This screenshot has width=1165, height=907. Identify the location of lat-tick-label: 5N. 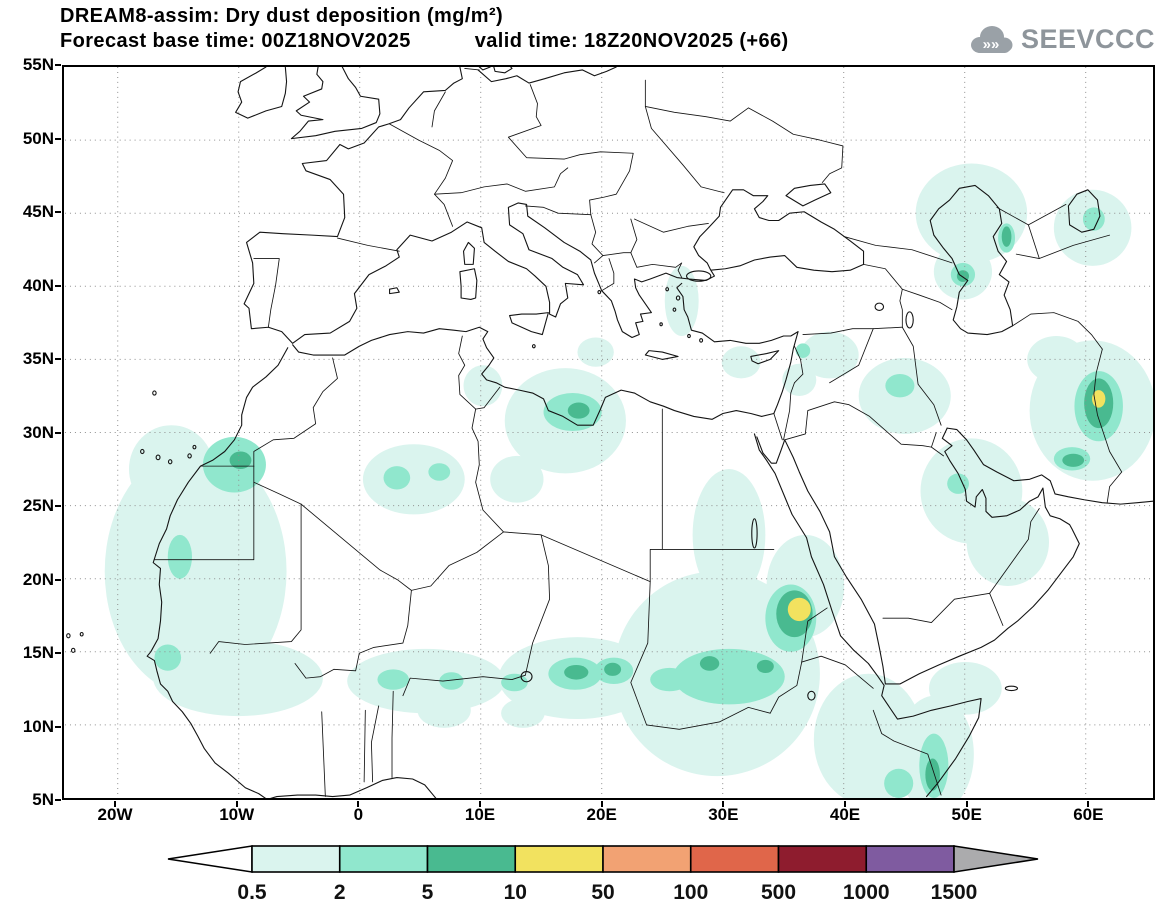
(43, 799).